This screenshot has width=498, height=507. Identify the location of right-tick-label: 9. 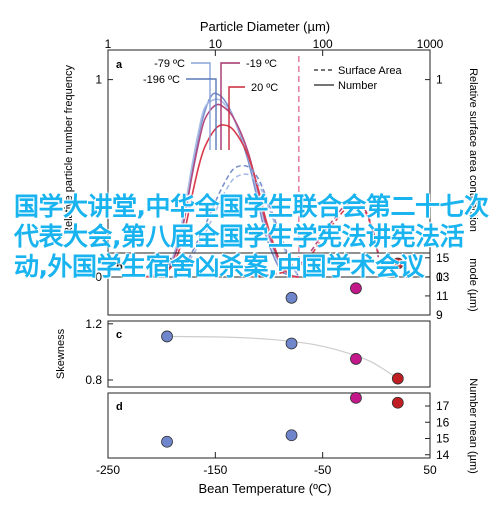
(439, 315).